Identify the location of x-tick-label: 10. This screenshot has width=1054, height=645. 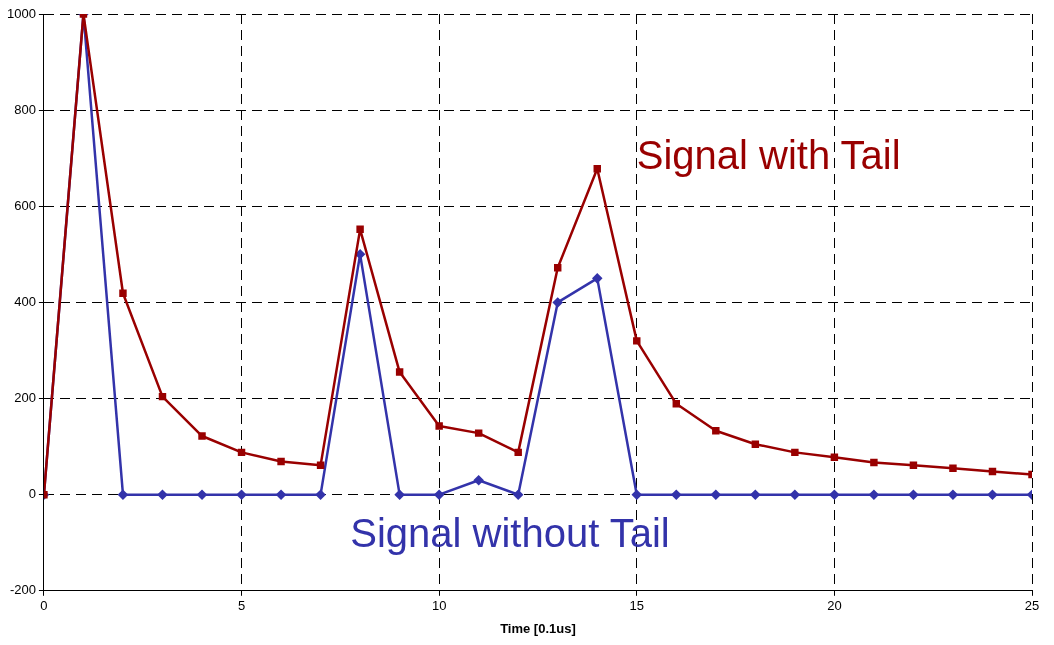
(439, 606).